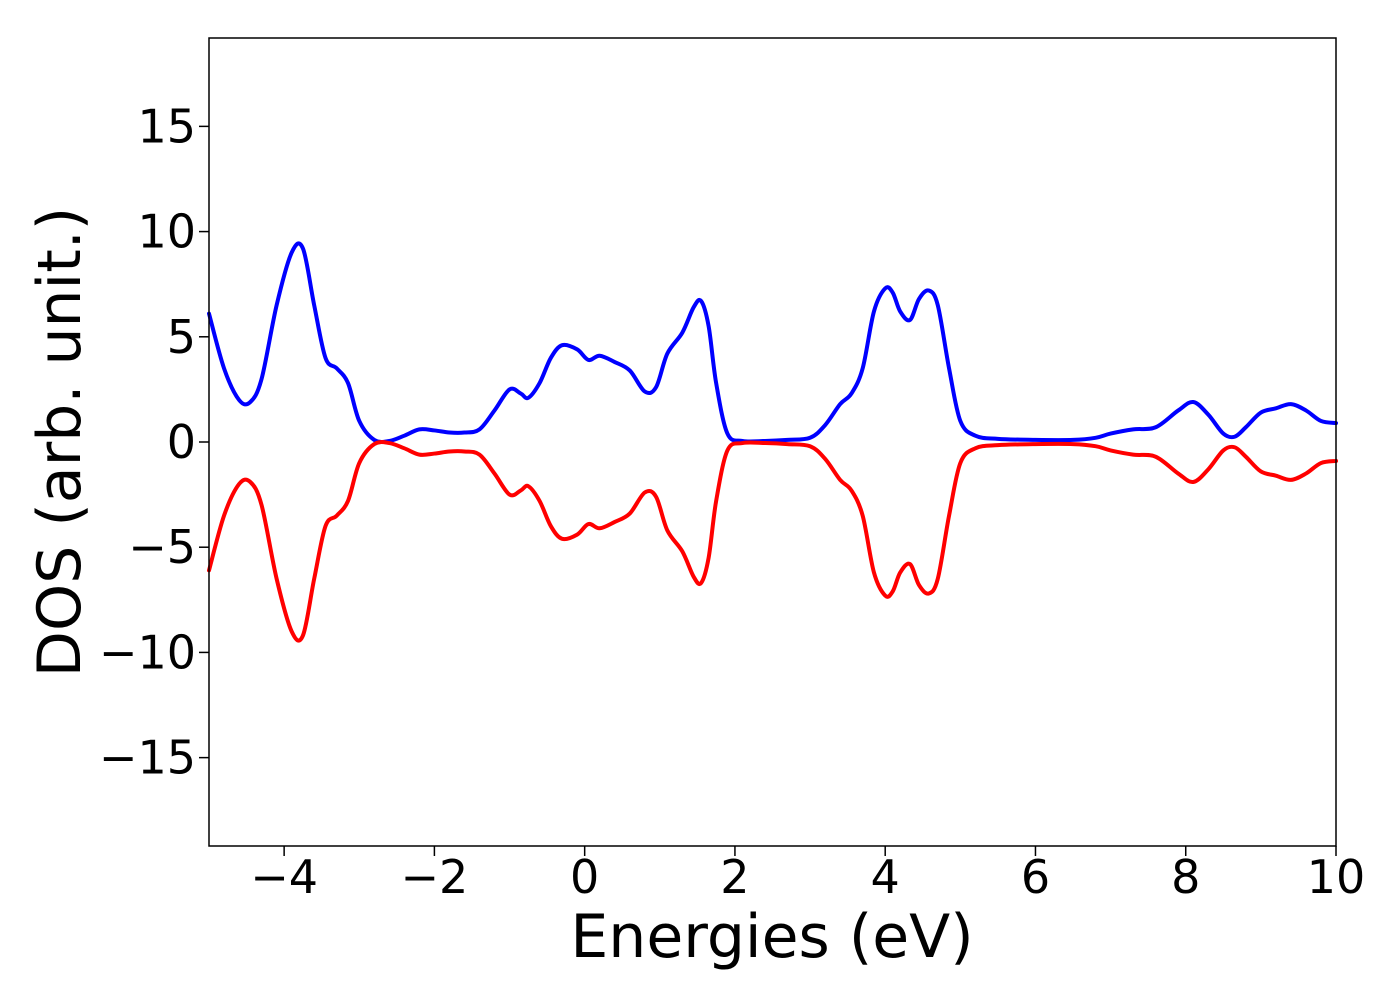  Describe the element at coordinates (771, 937) in the screenshot. I see `x-axis-label: Energies (eV)` at that location.